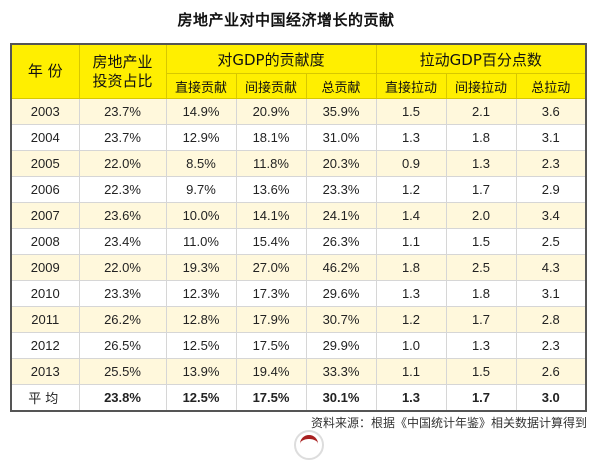  What do you see at coordinates (481, 215) in the screenshot?
I see `cell-indirect-pull: 2.0` at bounding box center [481, 215].